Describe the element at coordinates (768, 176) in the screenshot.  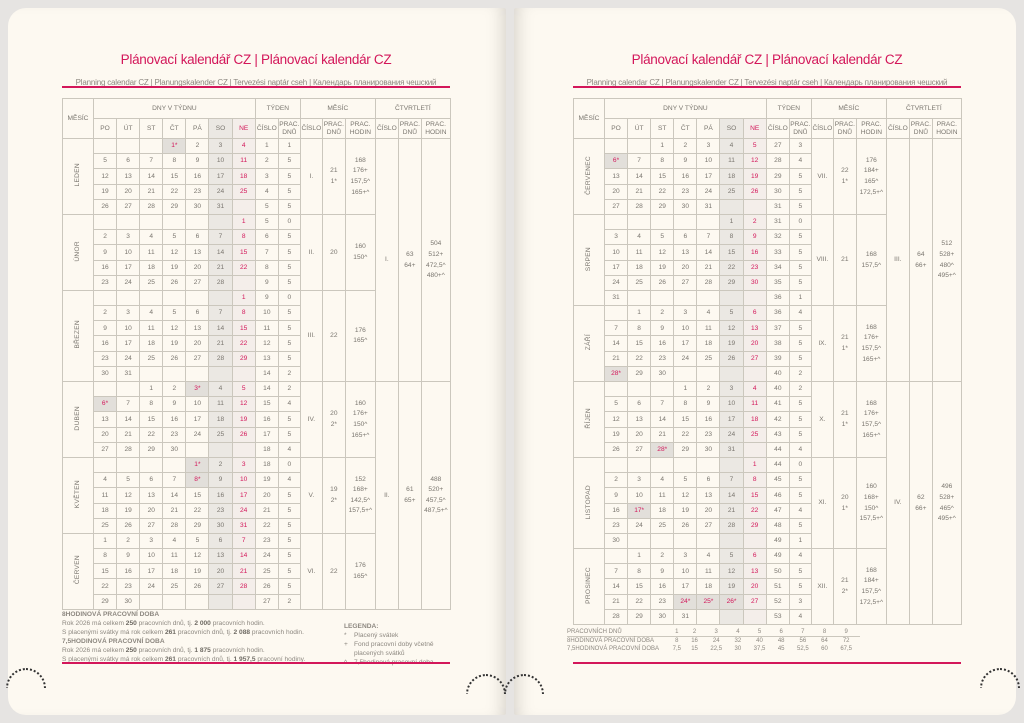
I see `week-row: 13 14 15 16 17 18 19 29 5` at that location.